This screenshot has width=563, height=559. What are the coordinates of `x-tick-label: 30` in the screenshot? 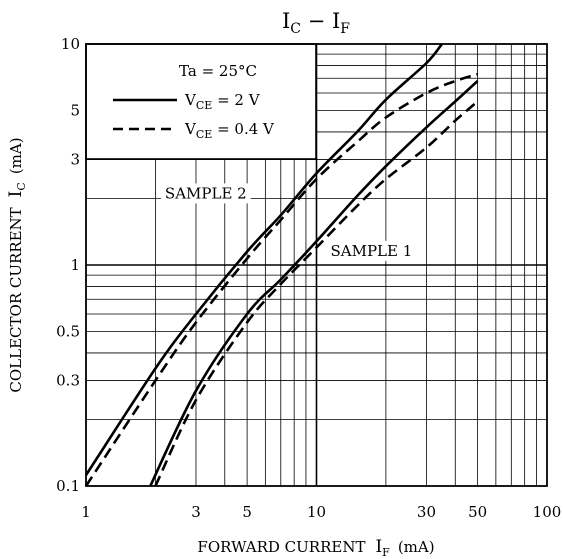 It's located at (426, 512).